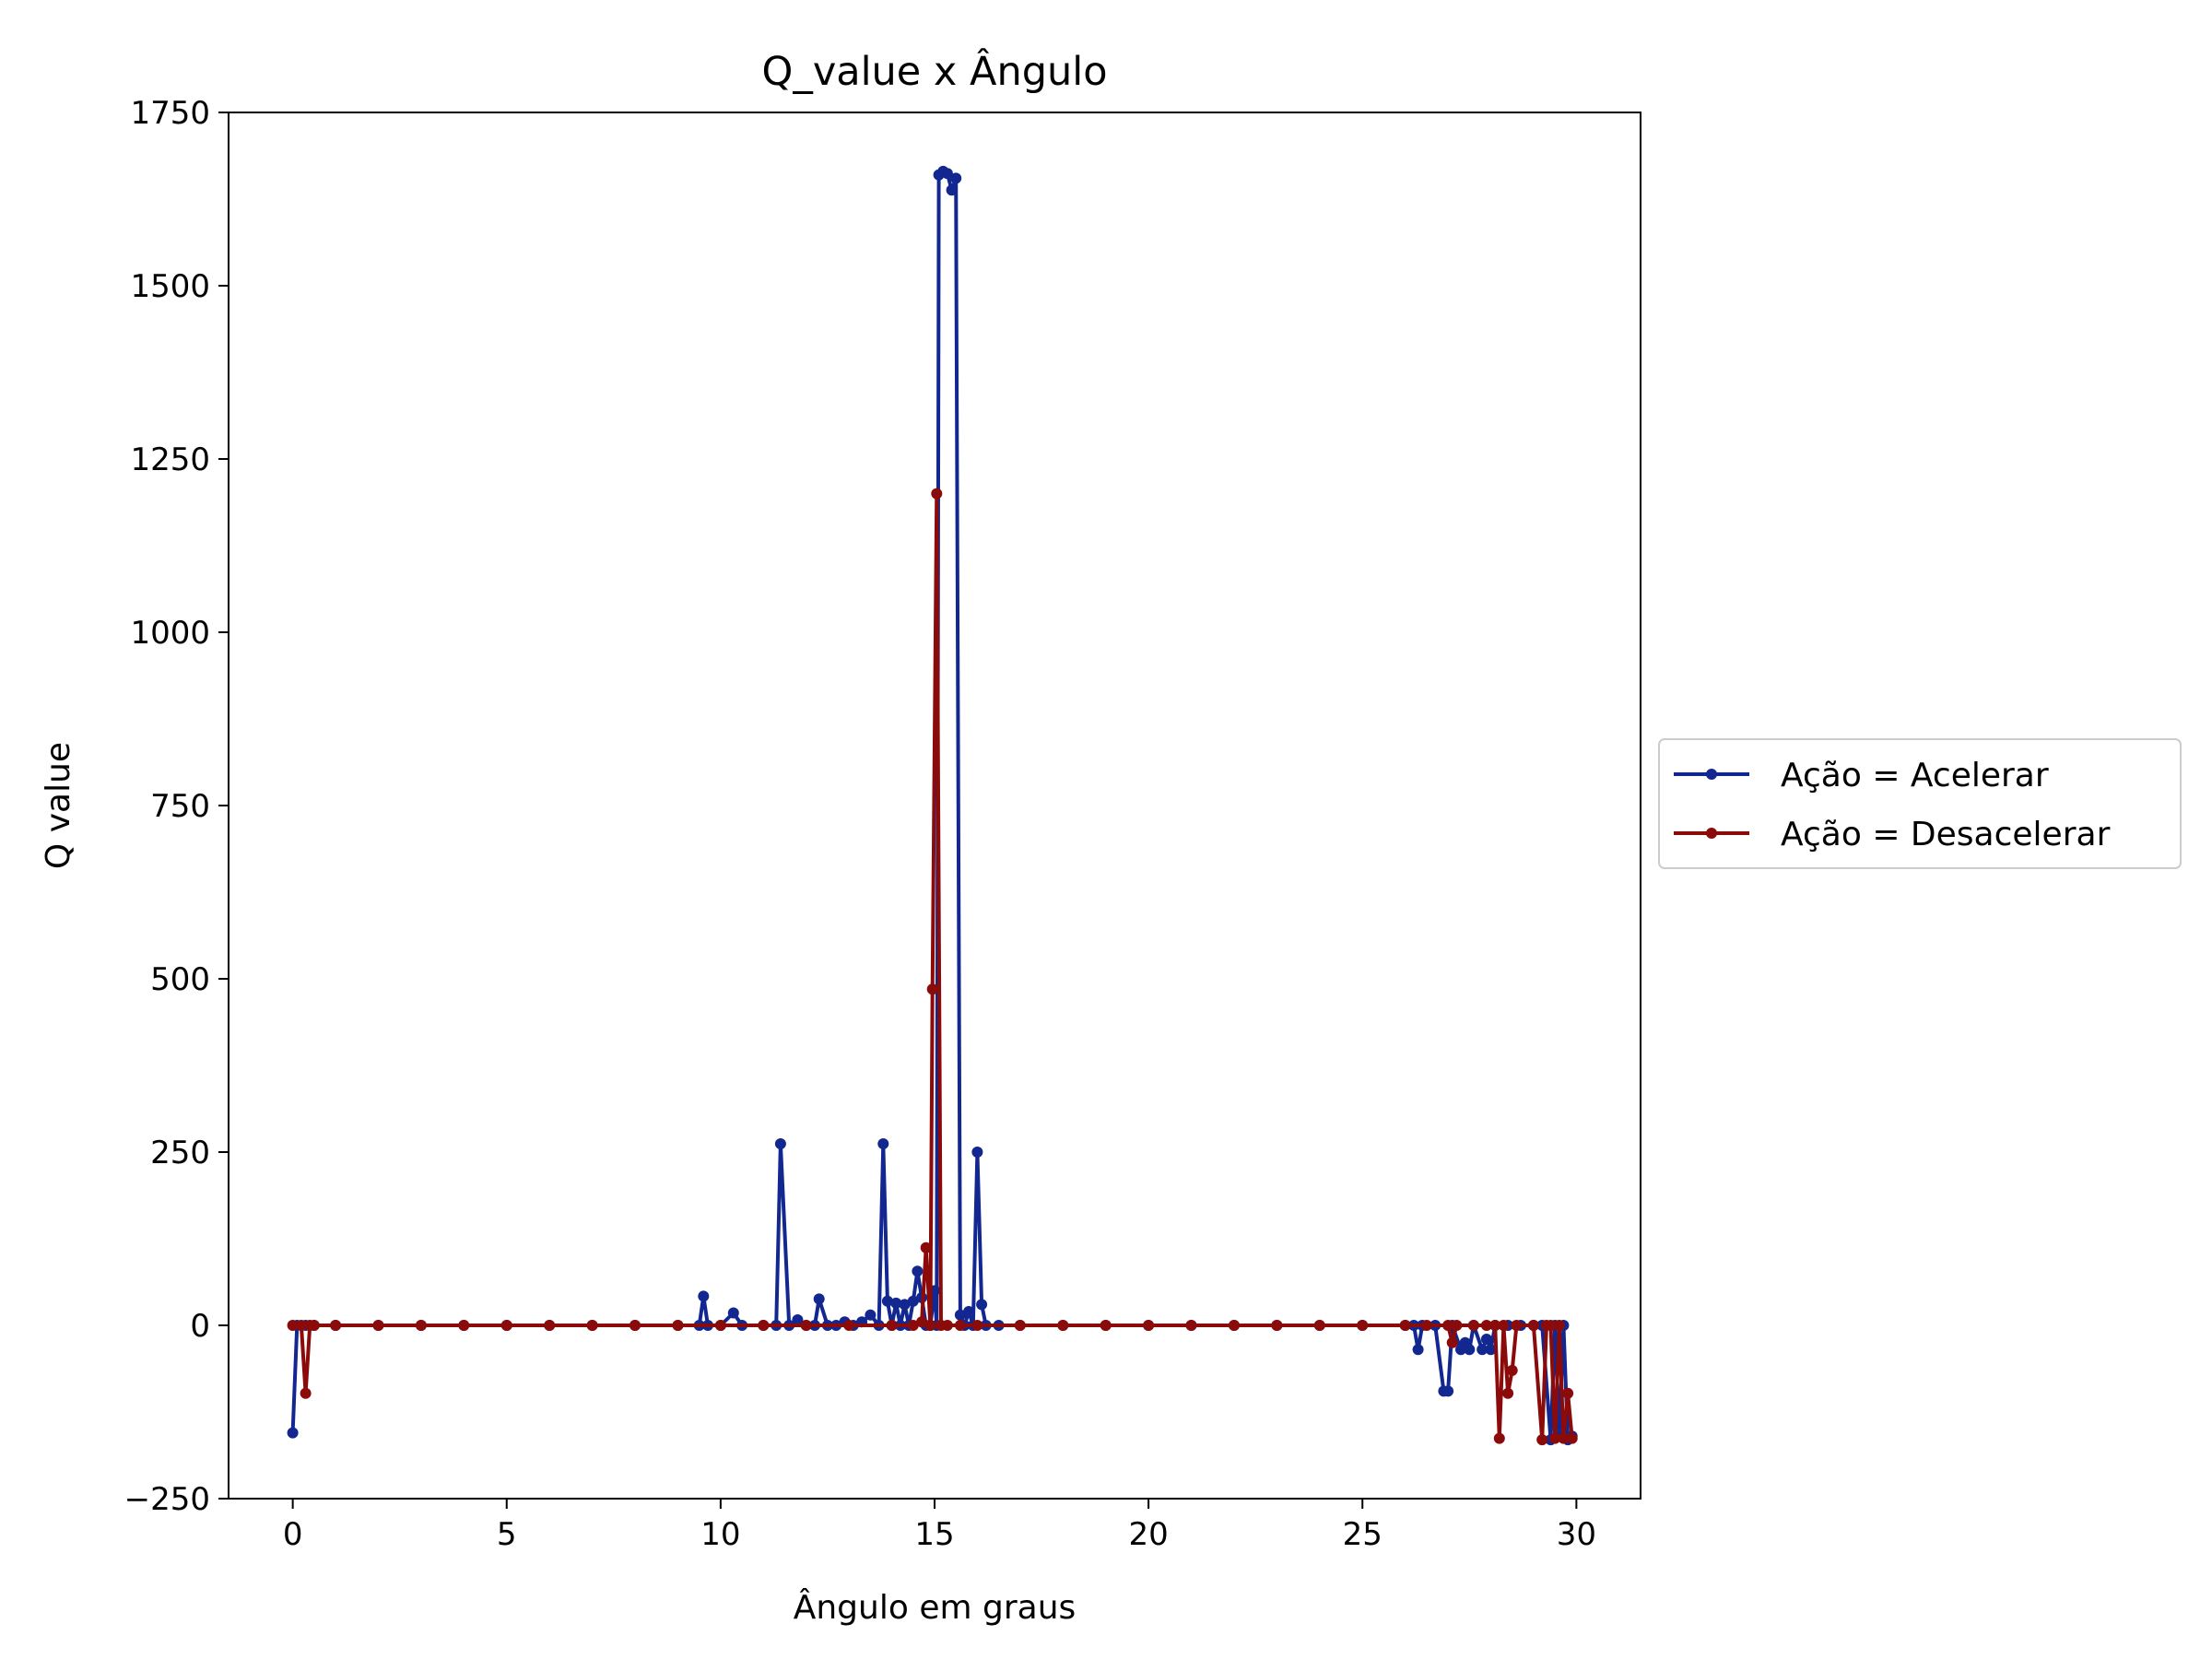 This screenshot has width=2212, height=1659. Describe the element at coordinates (293, 1534) in the screenshot. I see `x-tick-label: 0` at that location.